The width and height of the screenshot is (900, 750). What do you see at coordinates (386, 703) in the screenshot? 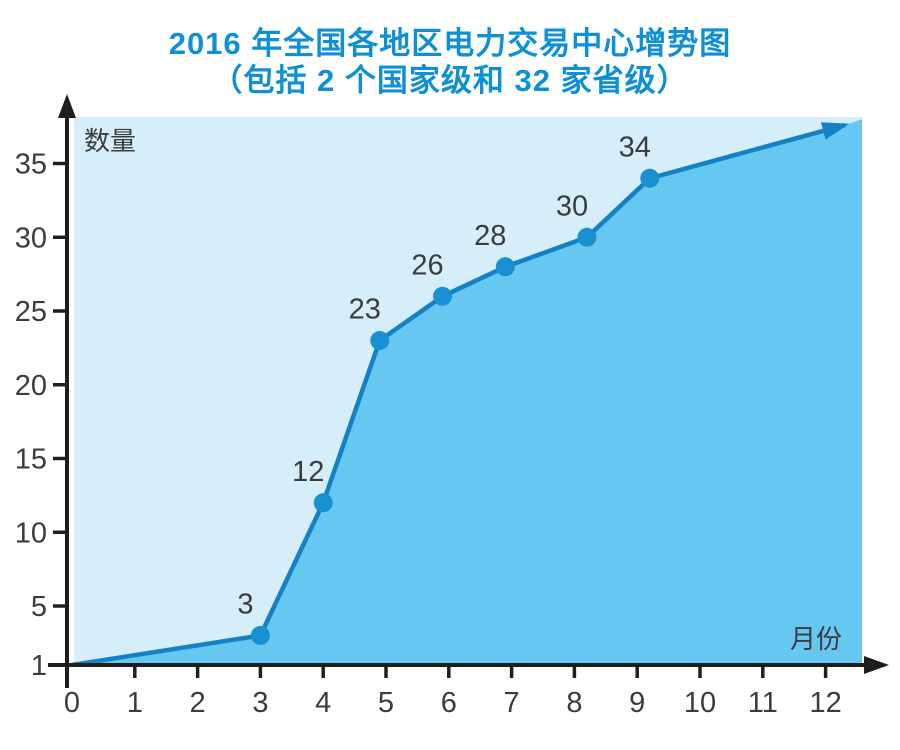
I see `x-tick-label: 5` at bounding box center [386, 703].